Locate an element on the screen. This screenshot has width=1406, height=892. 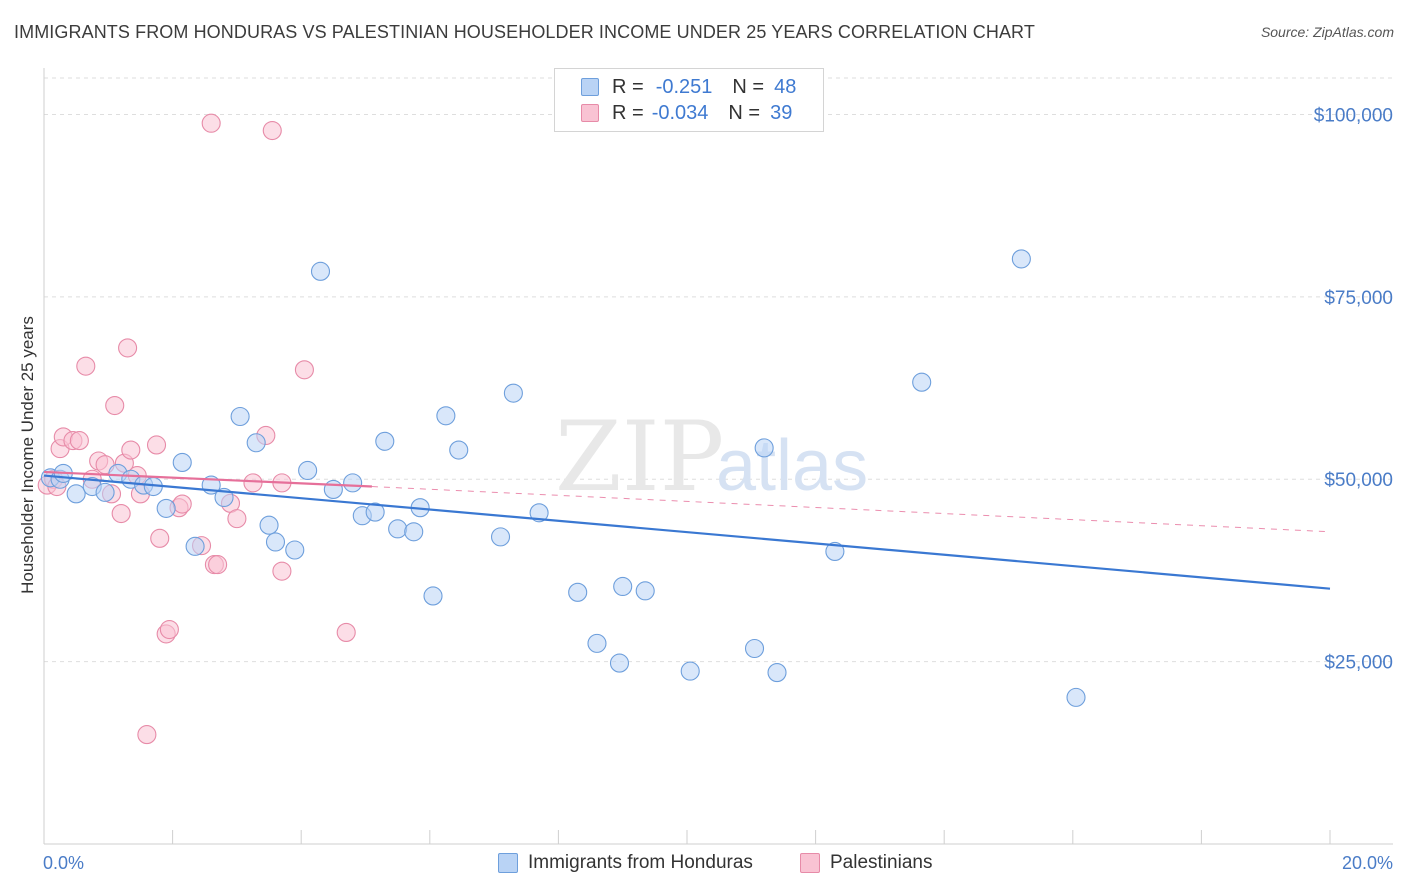
bottom-legend-swatch-pink is located at coordinates (810, 863).